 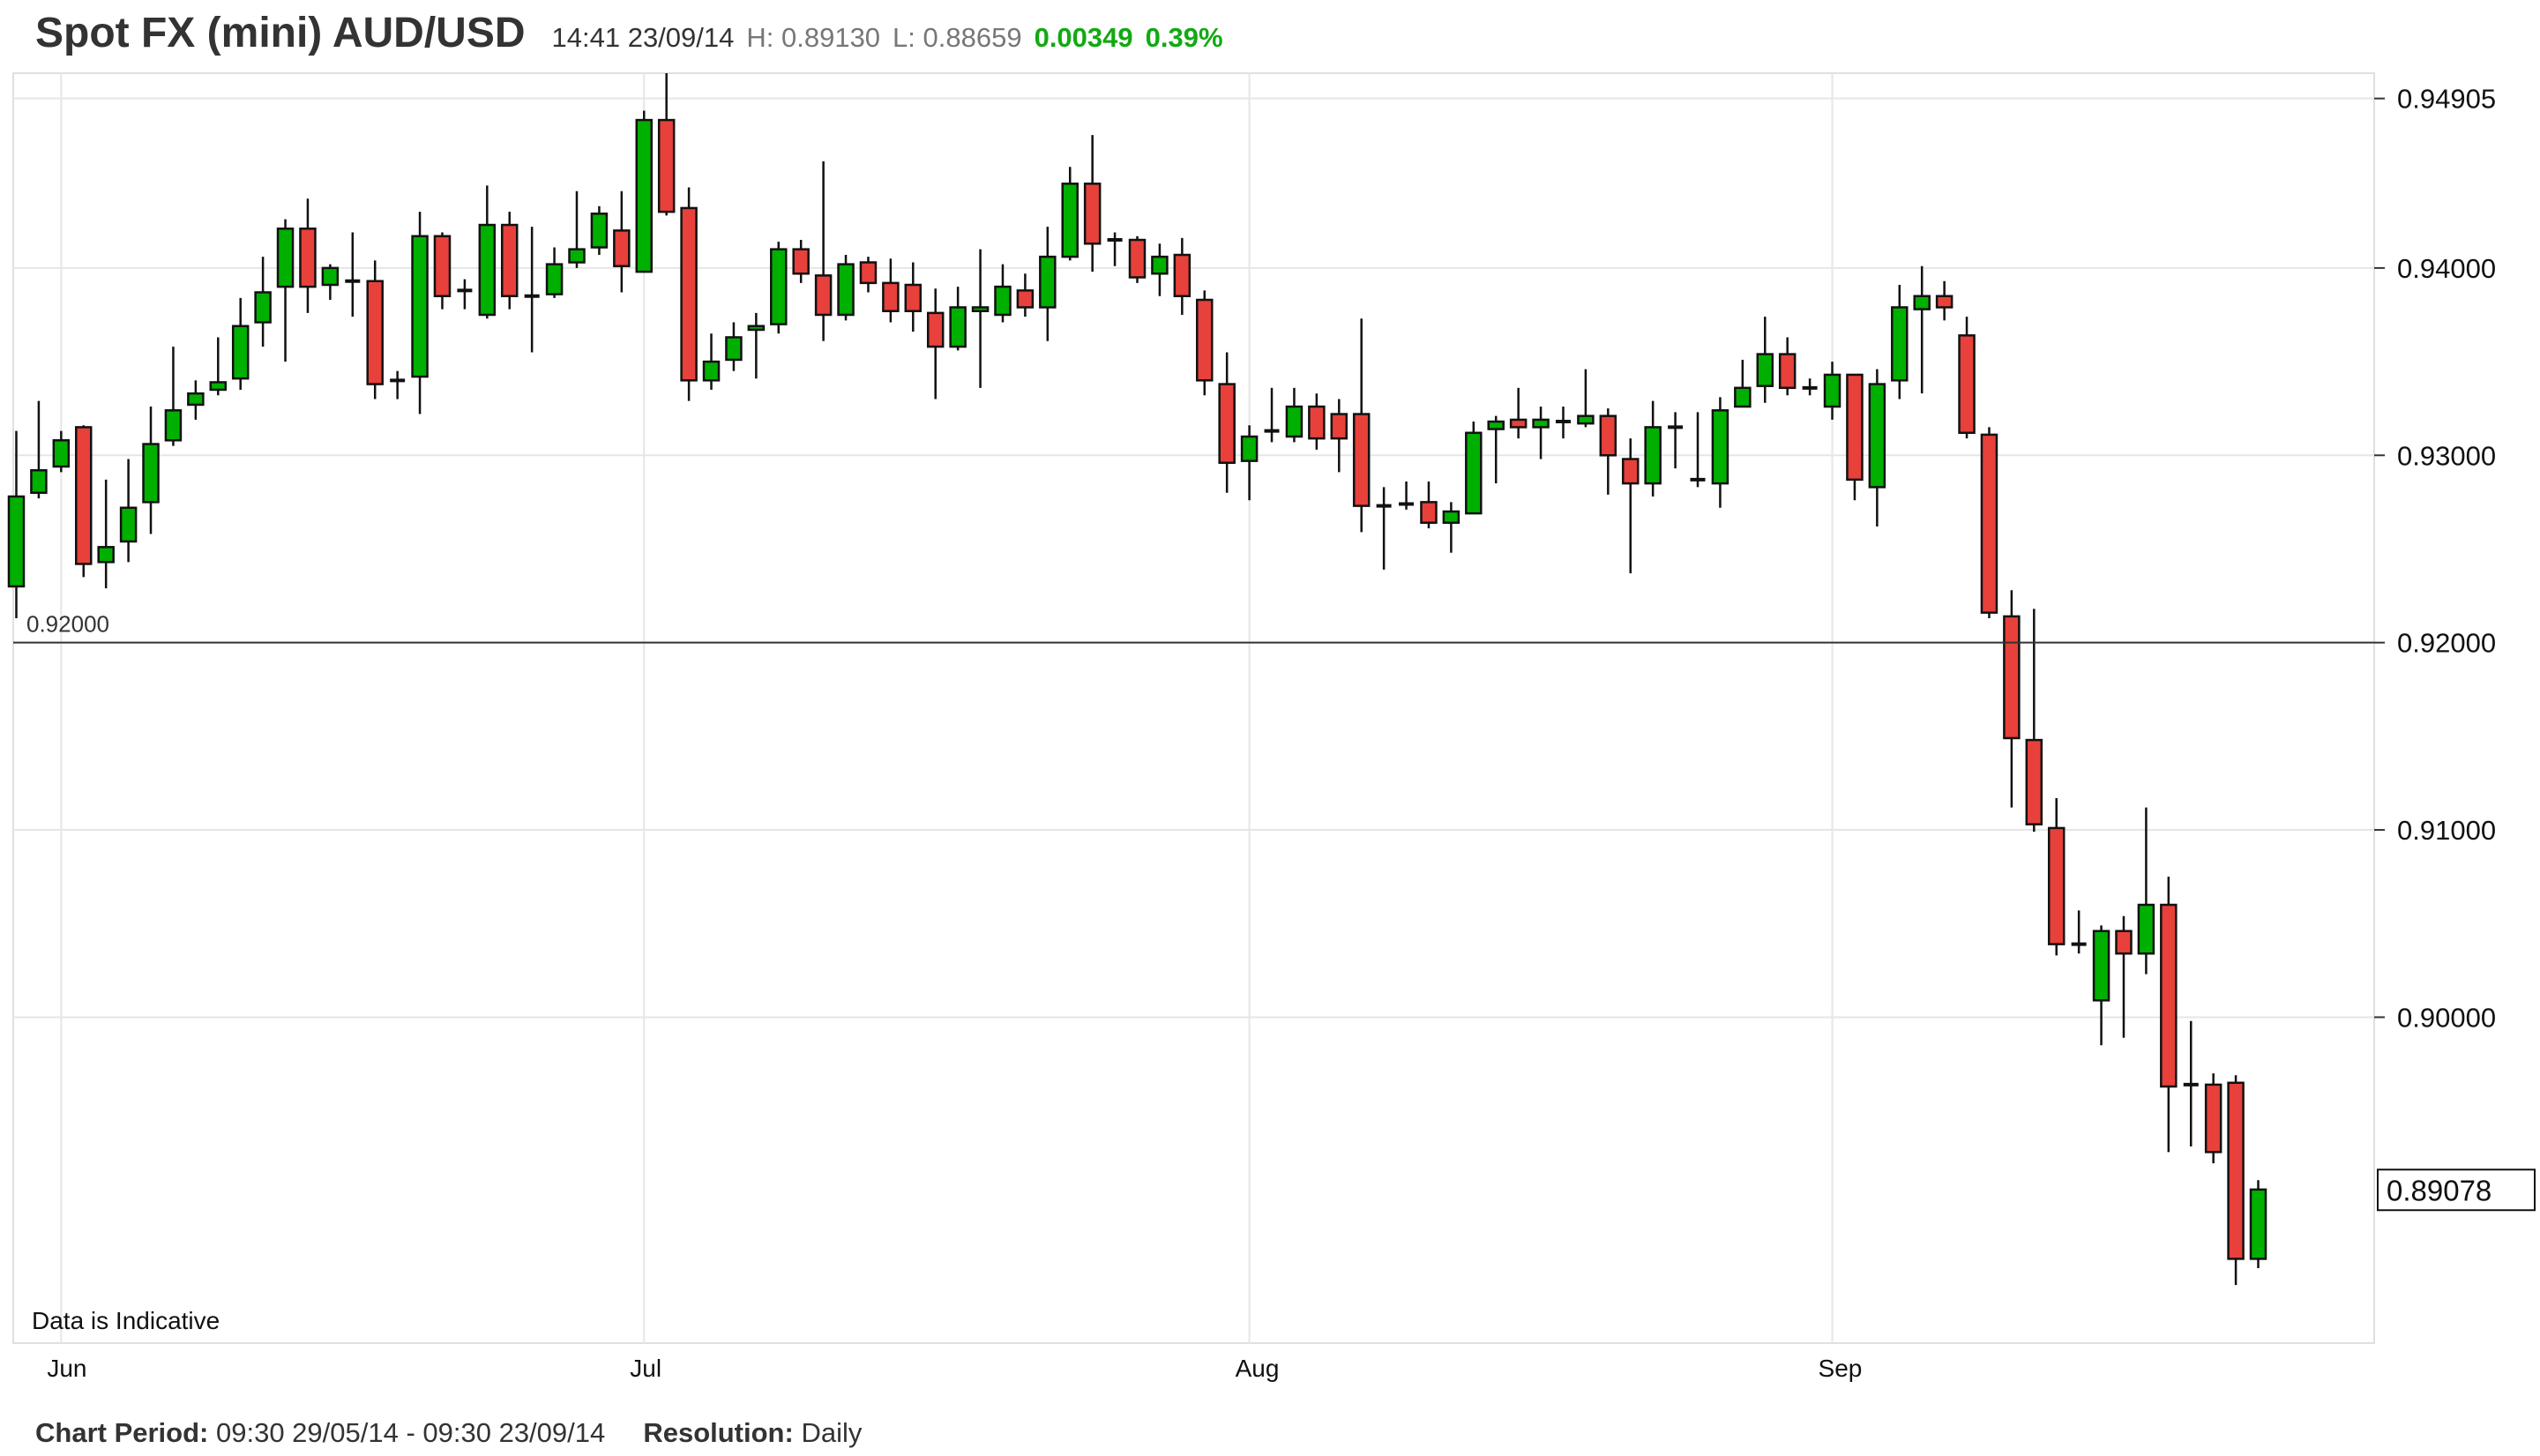 What do you see at coordinates (67, 624) in the screenshot?
I see `reference-line-label: 0.92000` at bounding box center [67, 624].